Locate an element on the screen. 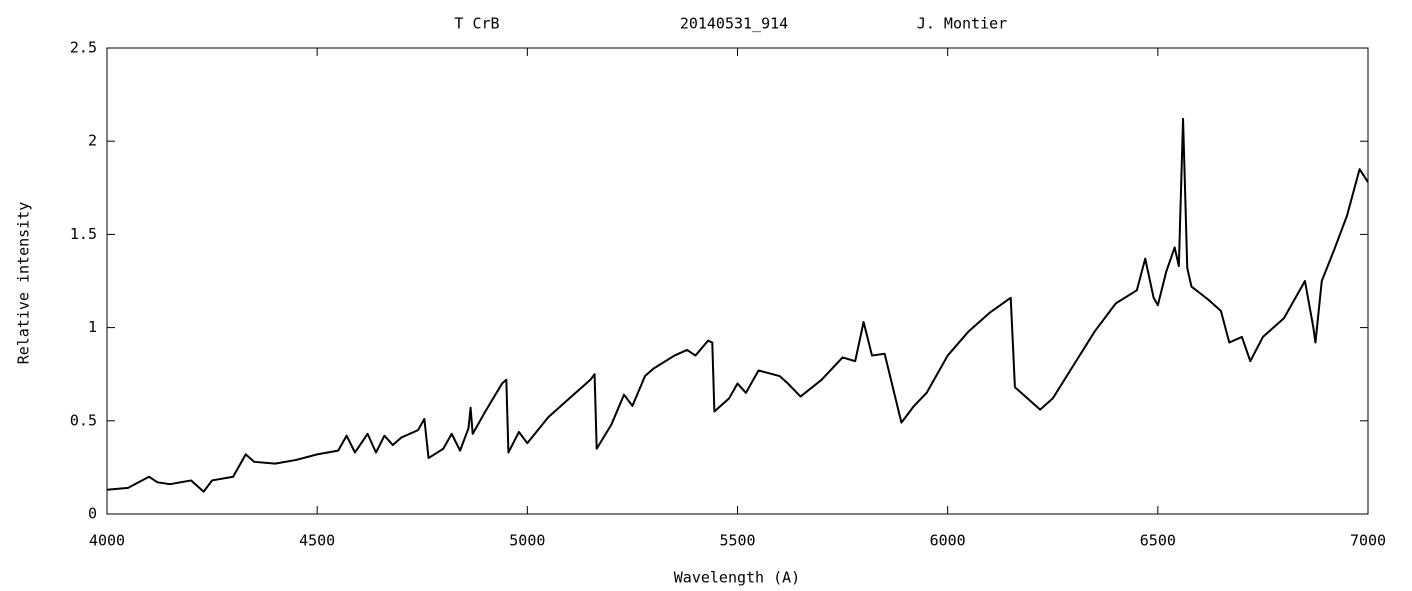  y-tick-label: 2.5 is located at coordinates (83, 48).